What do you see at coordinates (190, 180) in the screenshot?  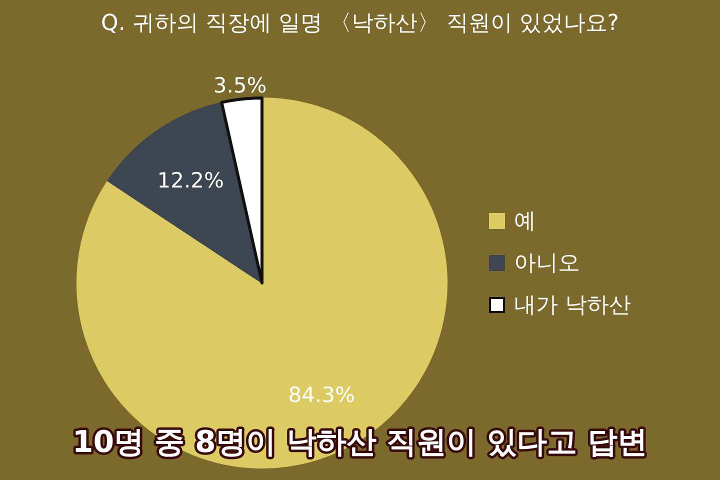 I see `data-label: 12.2%` at bounding box center [190, 180].